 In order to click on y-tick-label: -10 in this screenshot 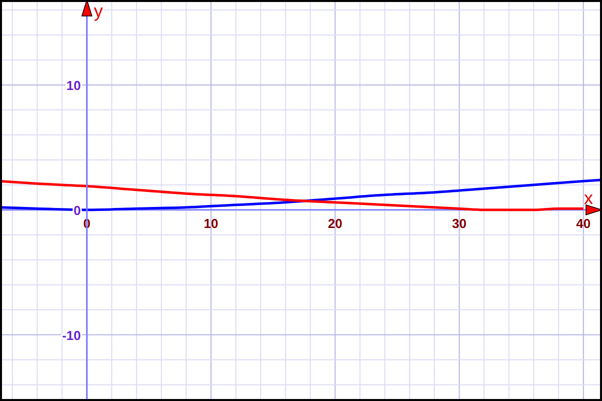, I will do `click(71, 335)`.